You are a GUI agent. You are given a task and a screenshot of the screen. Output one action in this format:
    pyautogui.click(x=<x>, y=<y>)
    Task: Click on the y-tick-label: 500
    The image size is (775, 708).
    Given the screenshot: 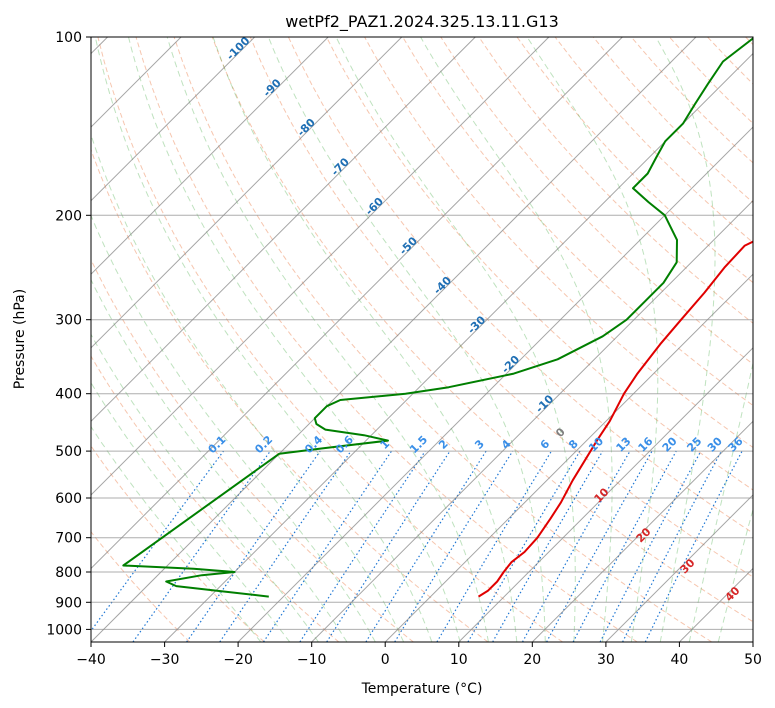 What is the action you would take?
    pyautogui.click(x=68, y=452)
    